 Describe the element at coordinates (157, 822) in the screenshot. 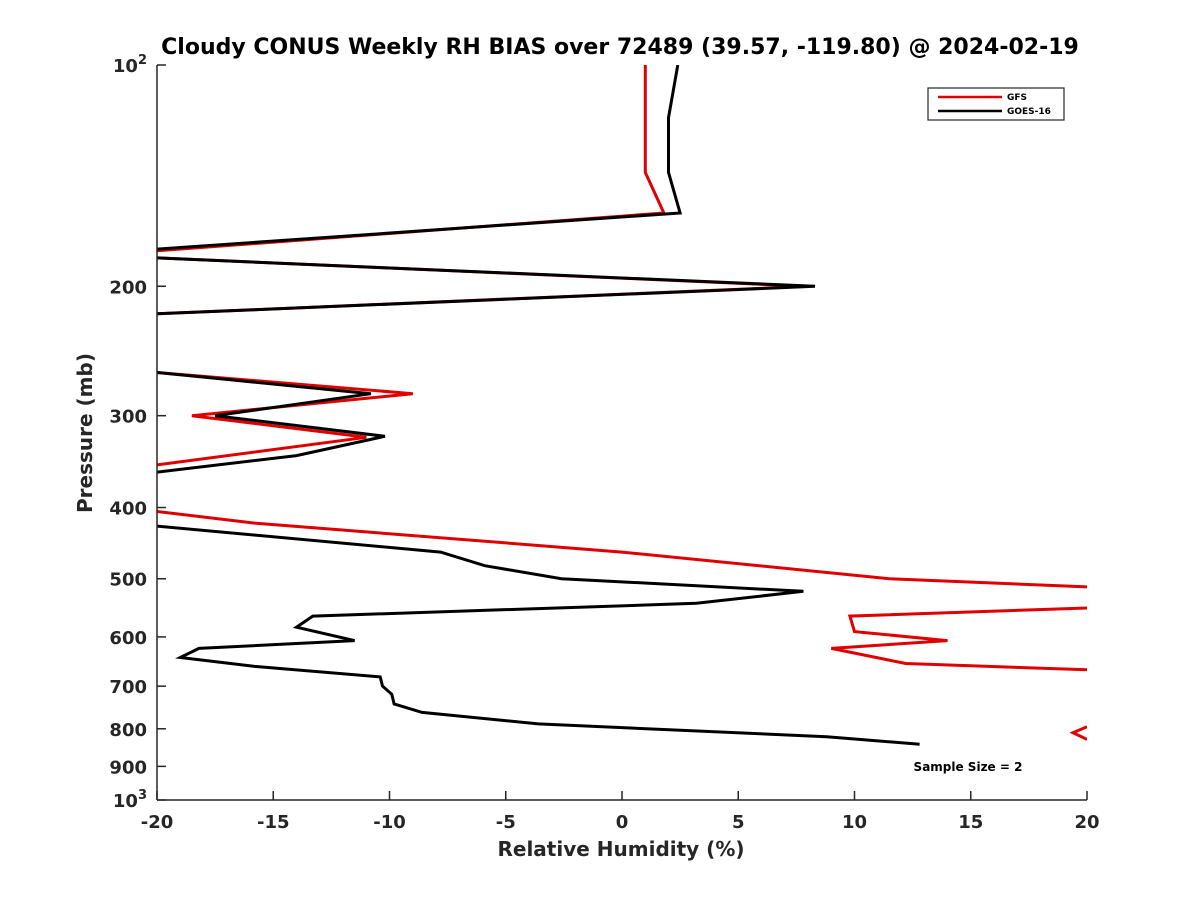

I see `x-tick-label: -20` at that location.